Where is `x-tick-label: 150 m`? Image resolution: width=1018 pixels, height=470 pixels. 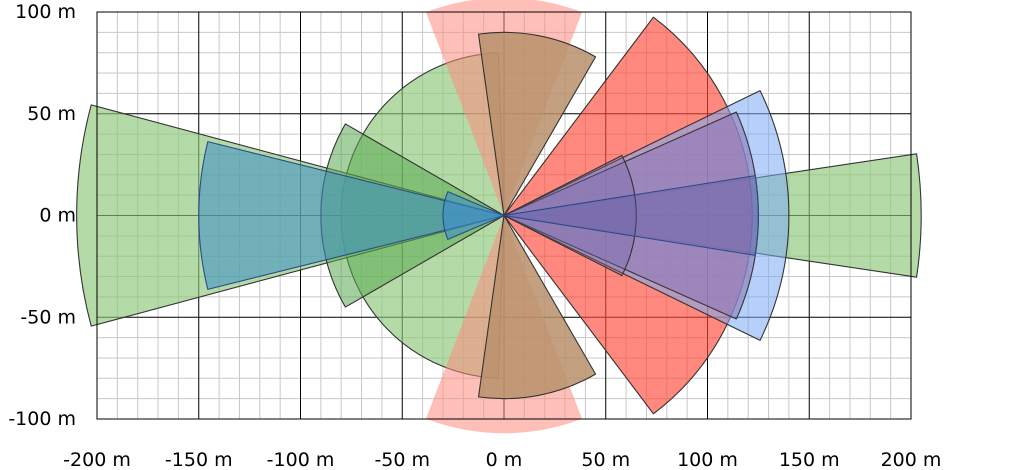 x-tick-label: 150 m is located at coordinates (809, 459).